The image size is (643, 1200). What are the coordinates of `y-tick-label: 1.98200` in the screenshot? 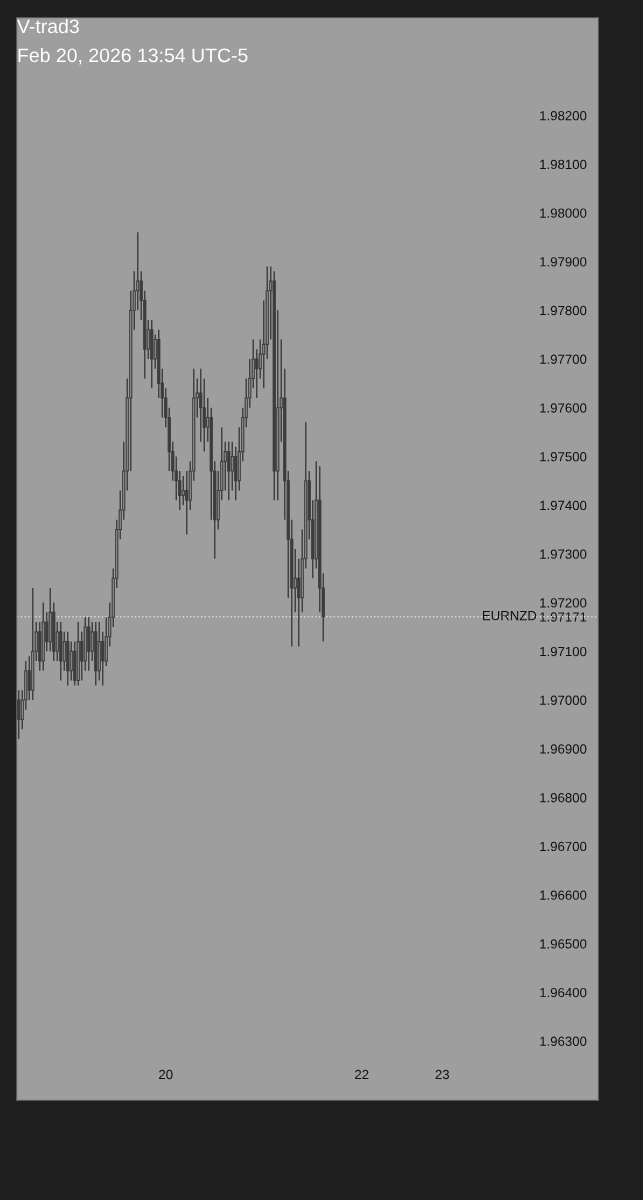 It's located at (563, 116).